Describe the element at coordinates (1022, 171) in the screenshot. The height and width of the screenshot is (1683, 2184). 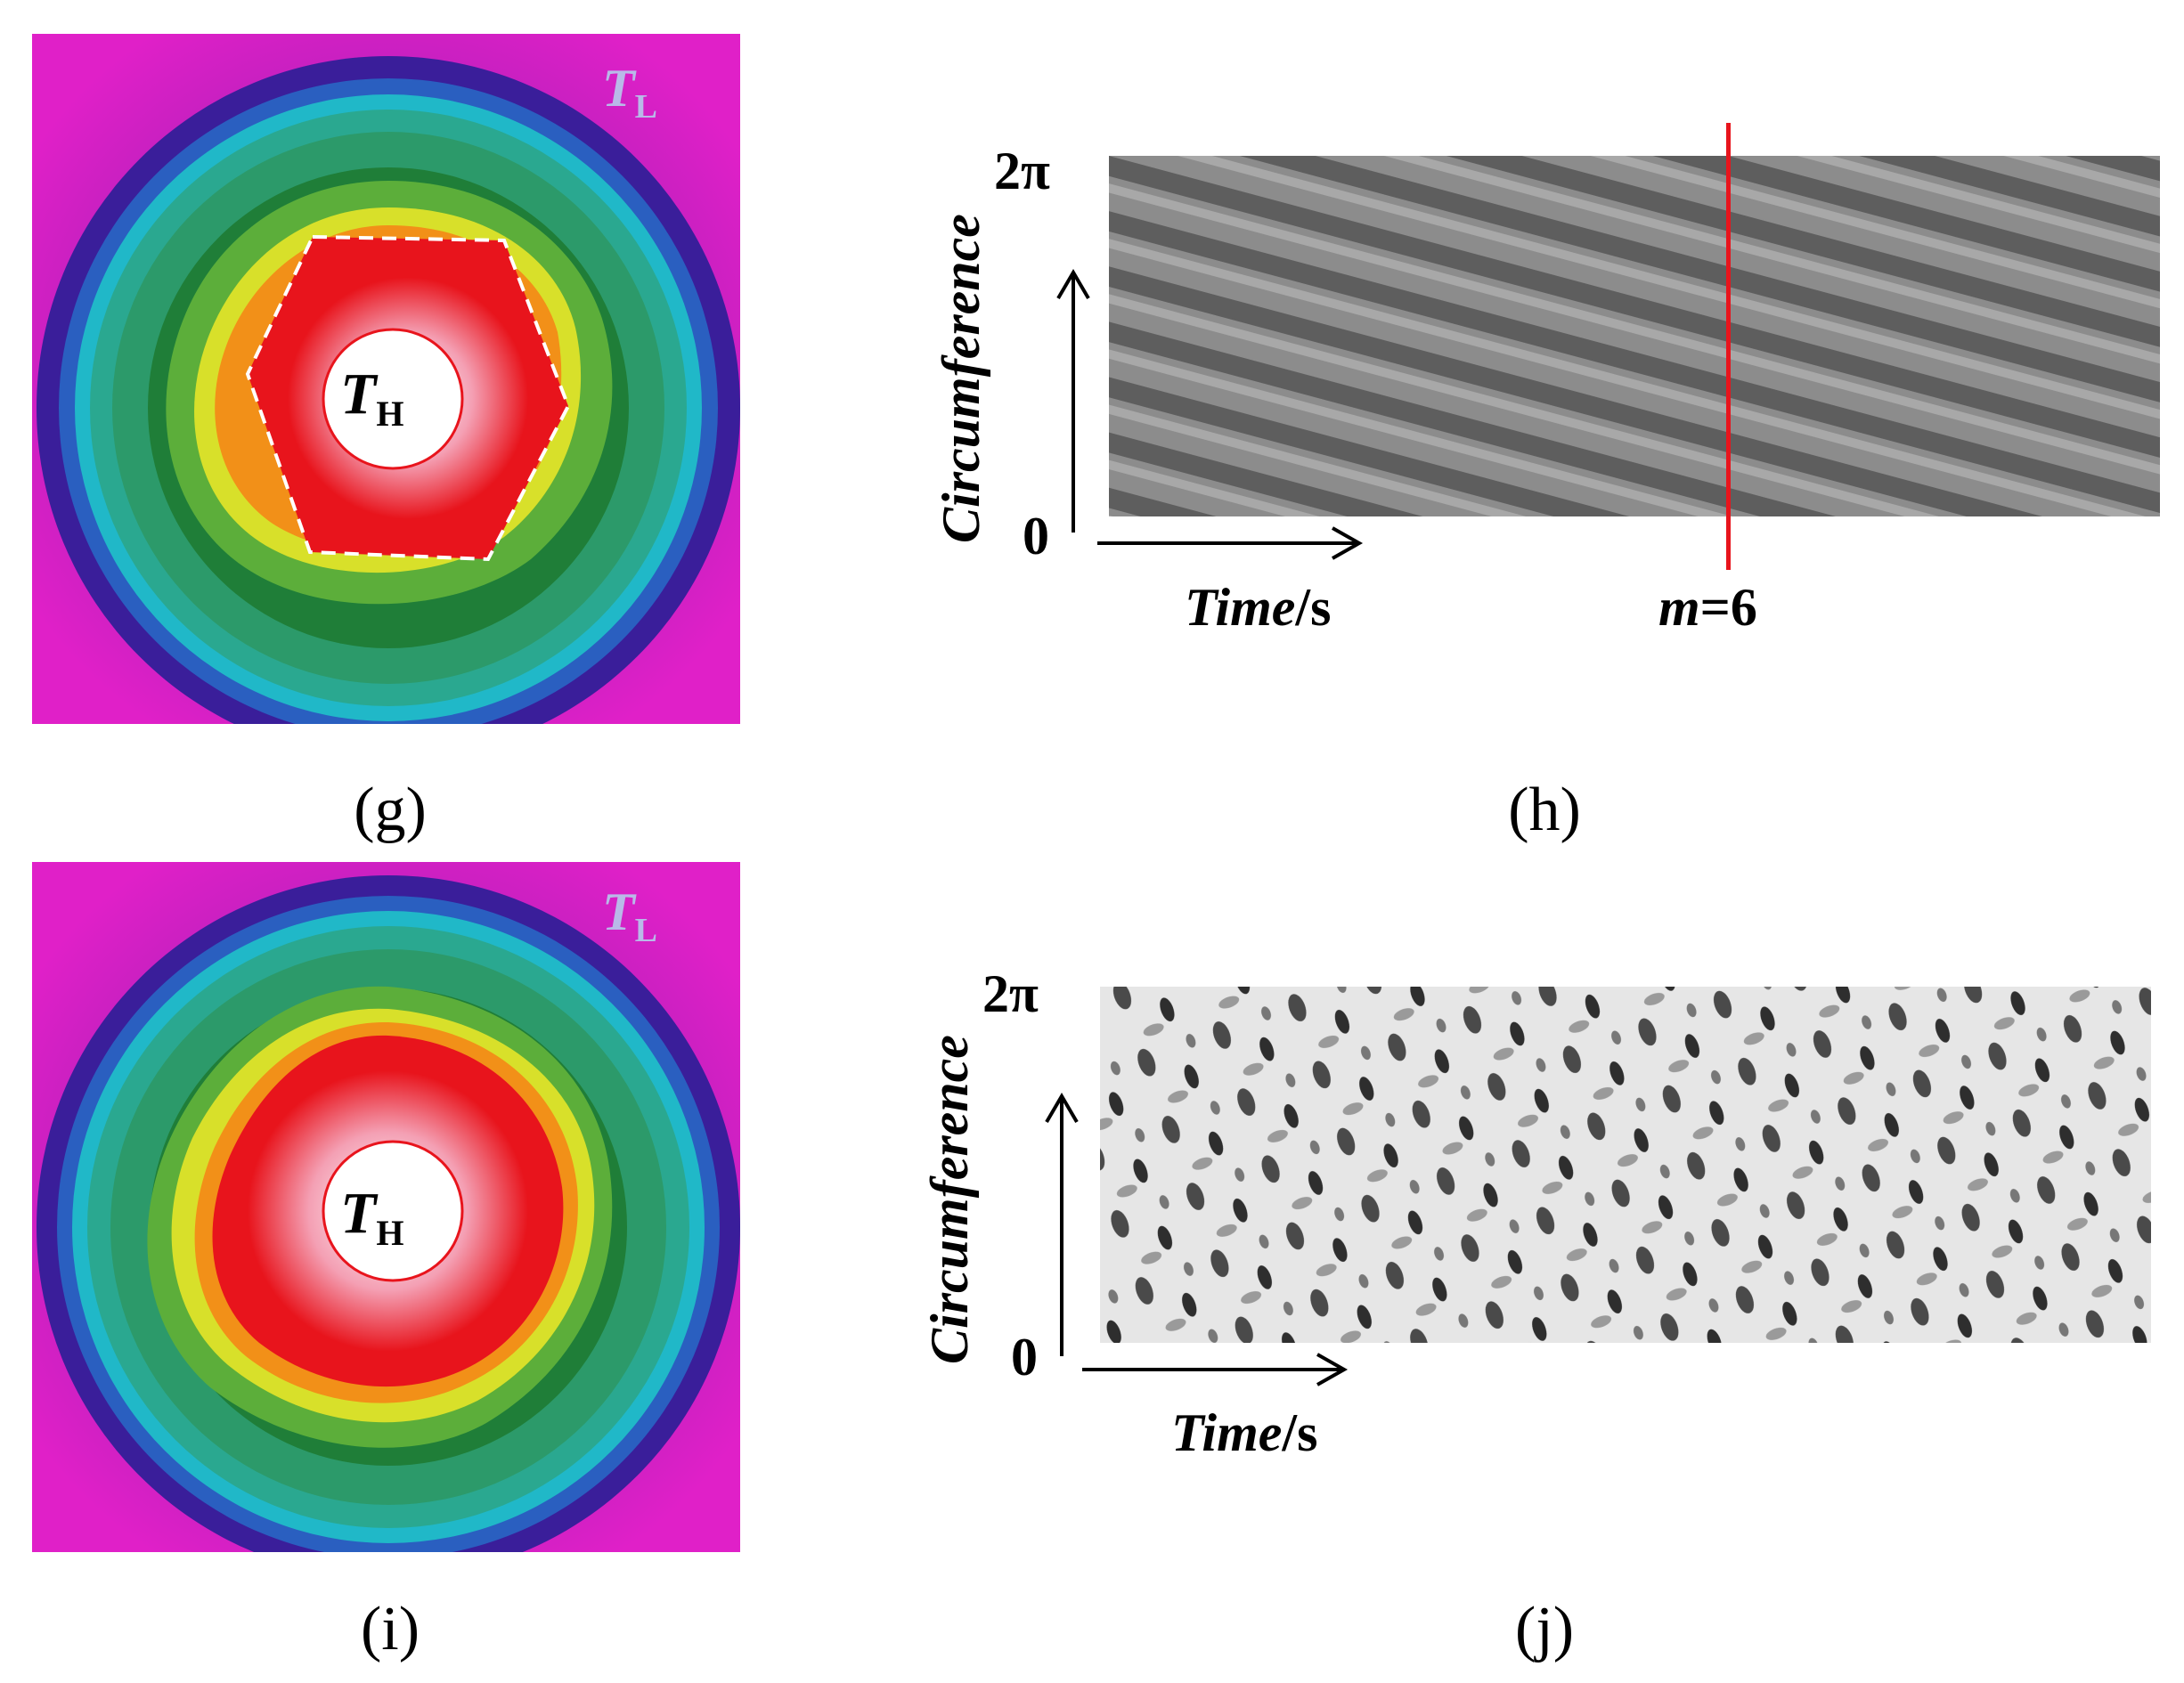
I see `y-top-label-h: 2π` at that location.